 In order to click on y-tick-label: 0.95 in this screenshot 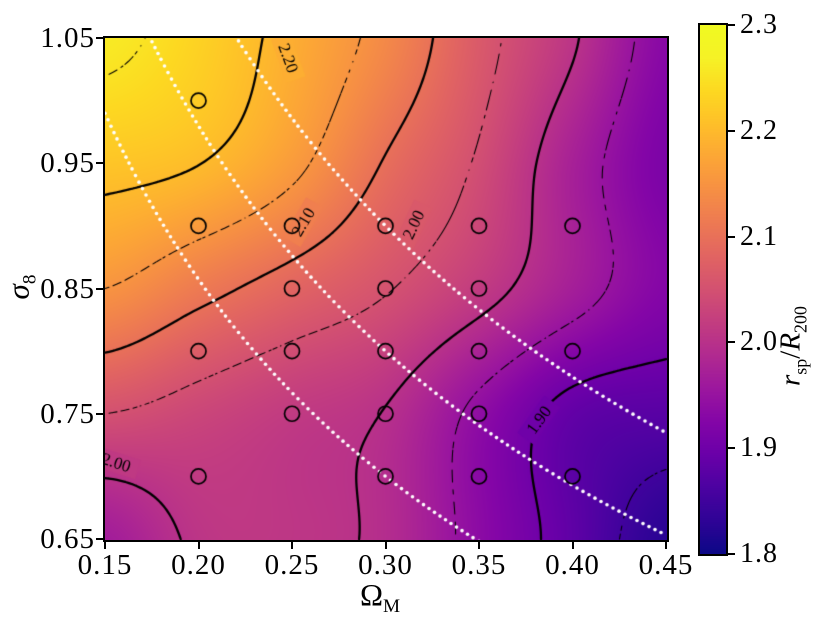, I will do `click(67, 163)`.